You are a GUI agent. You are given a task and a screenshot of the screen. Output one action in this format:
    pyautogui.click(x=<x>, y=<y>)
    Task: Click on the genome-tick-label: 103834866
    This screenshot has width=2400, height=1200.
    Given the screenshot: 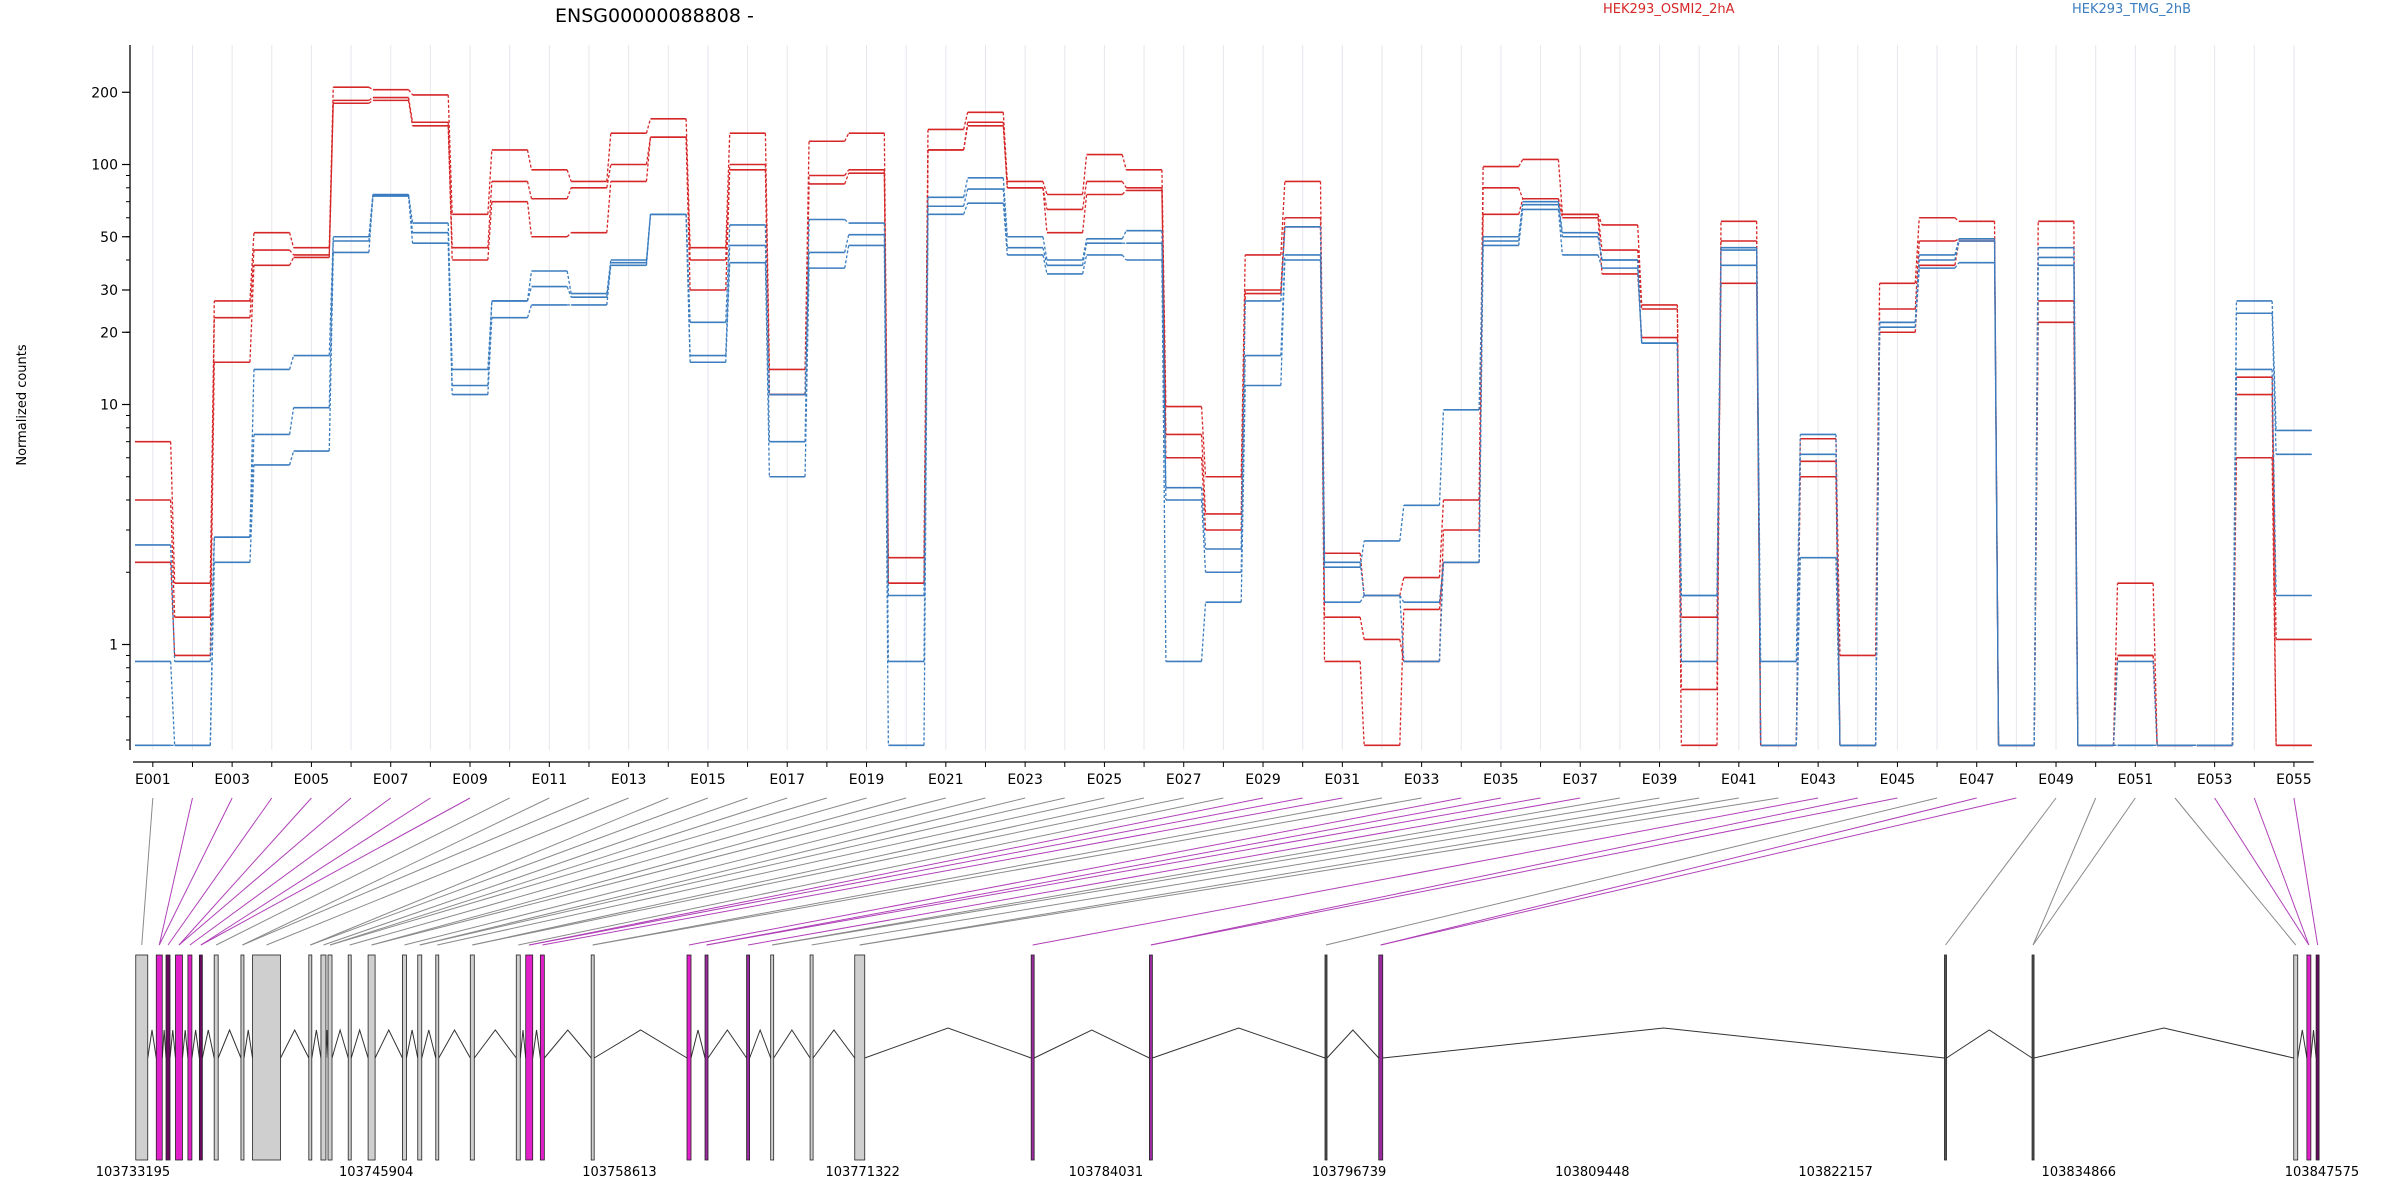 What is the action you would take?
    pyautogui.click(x=2079, y=1172)
    